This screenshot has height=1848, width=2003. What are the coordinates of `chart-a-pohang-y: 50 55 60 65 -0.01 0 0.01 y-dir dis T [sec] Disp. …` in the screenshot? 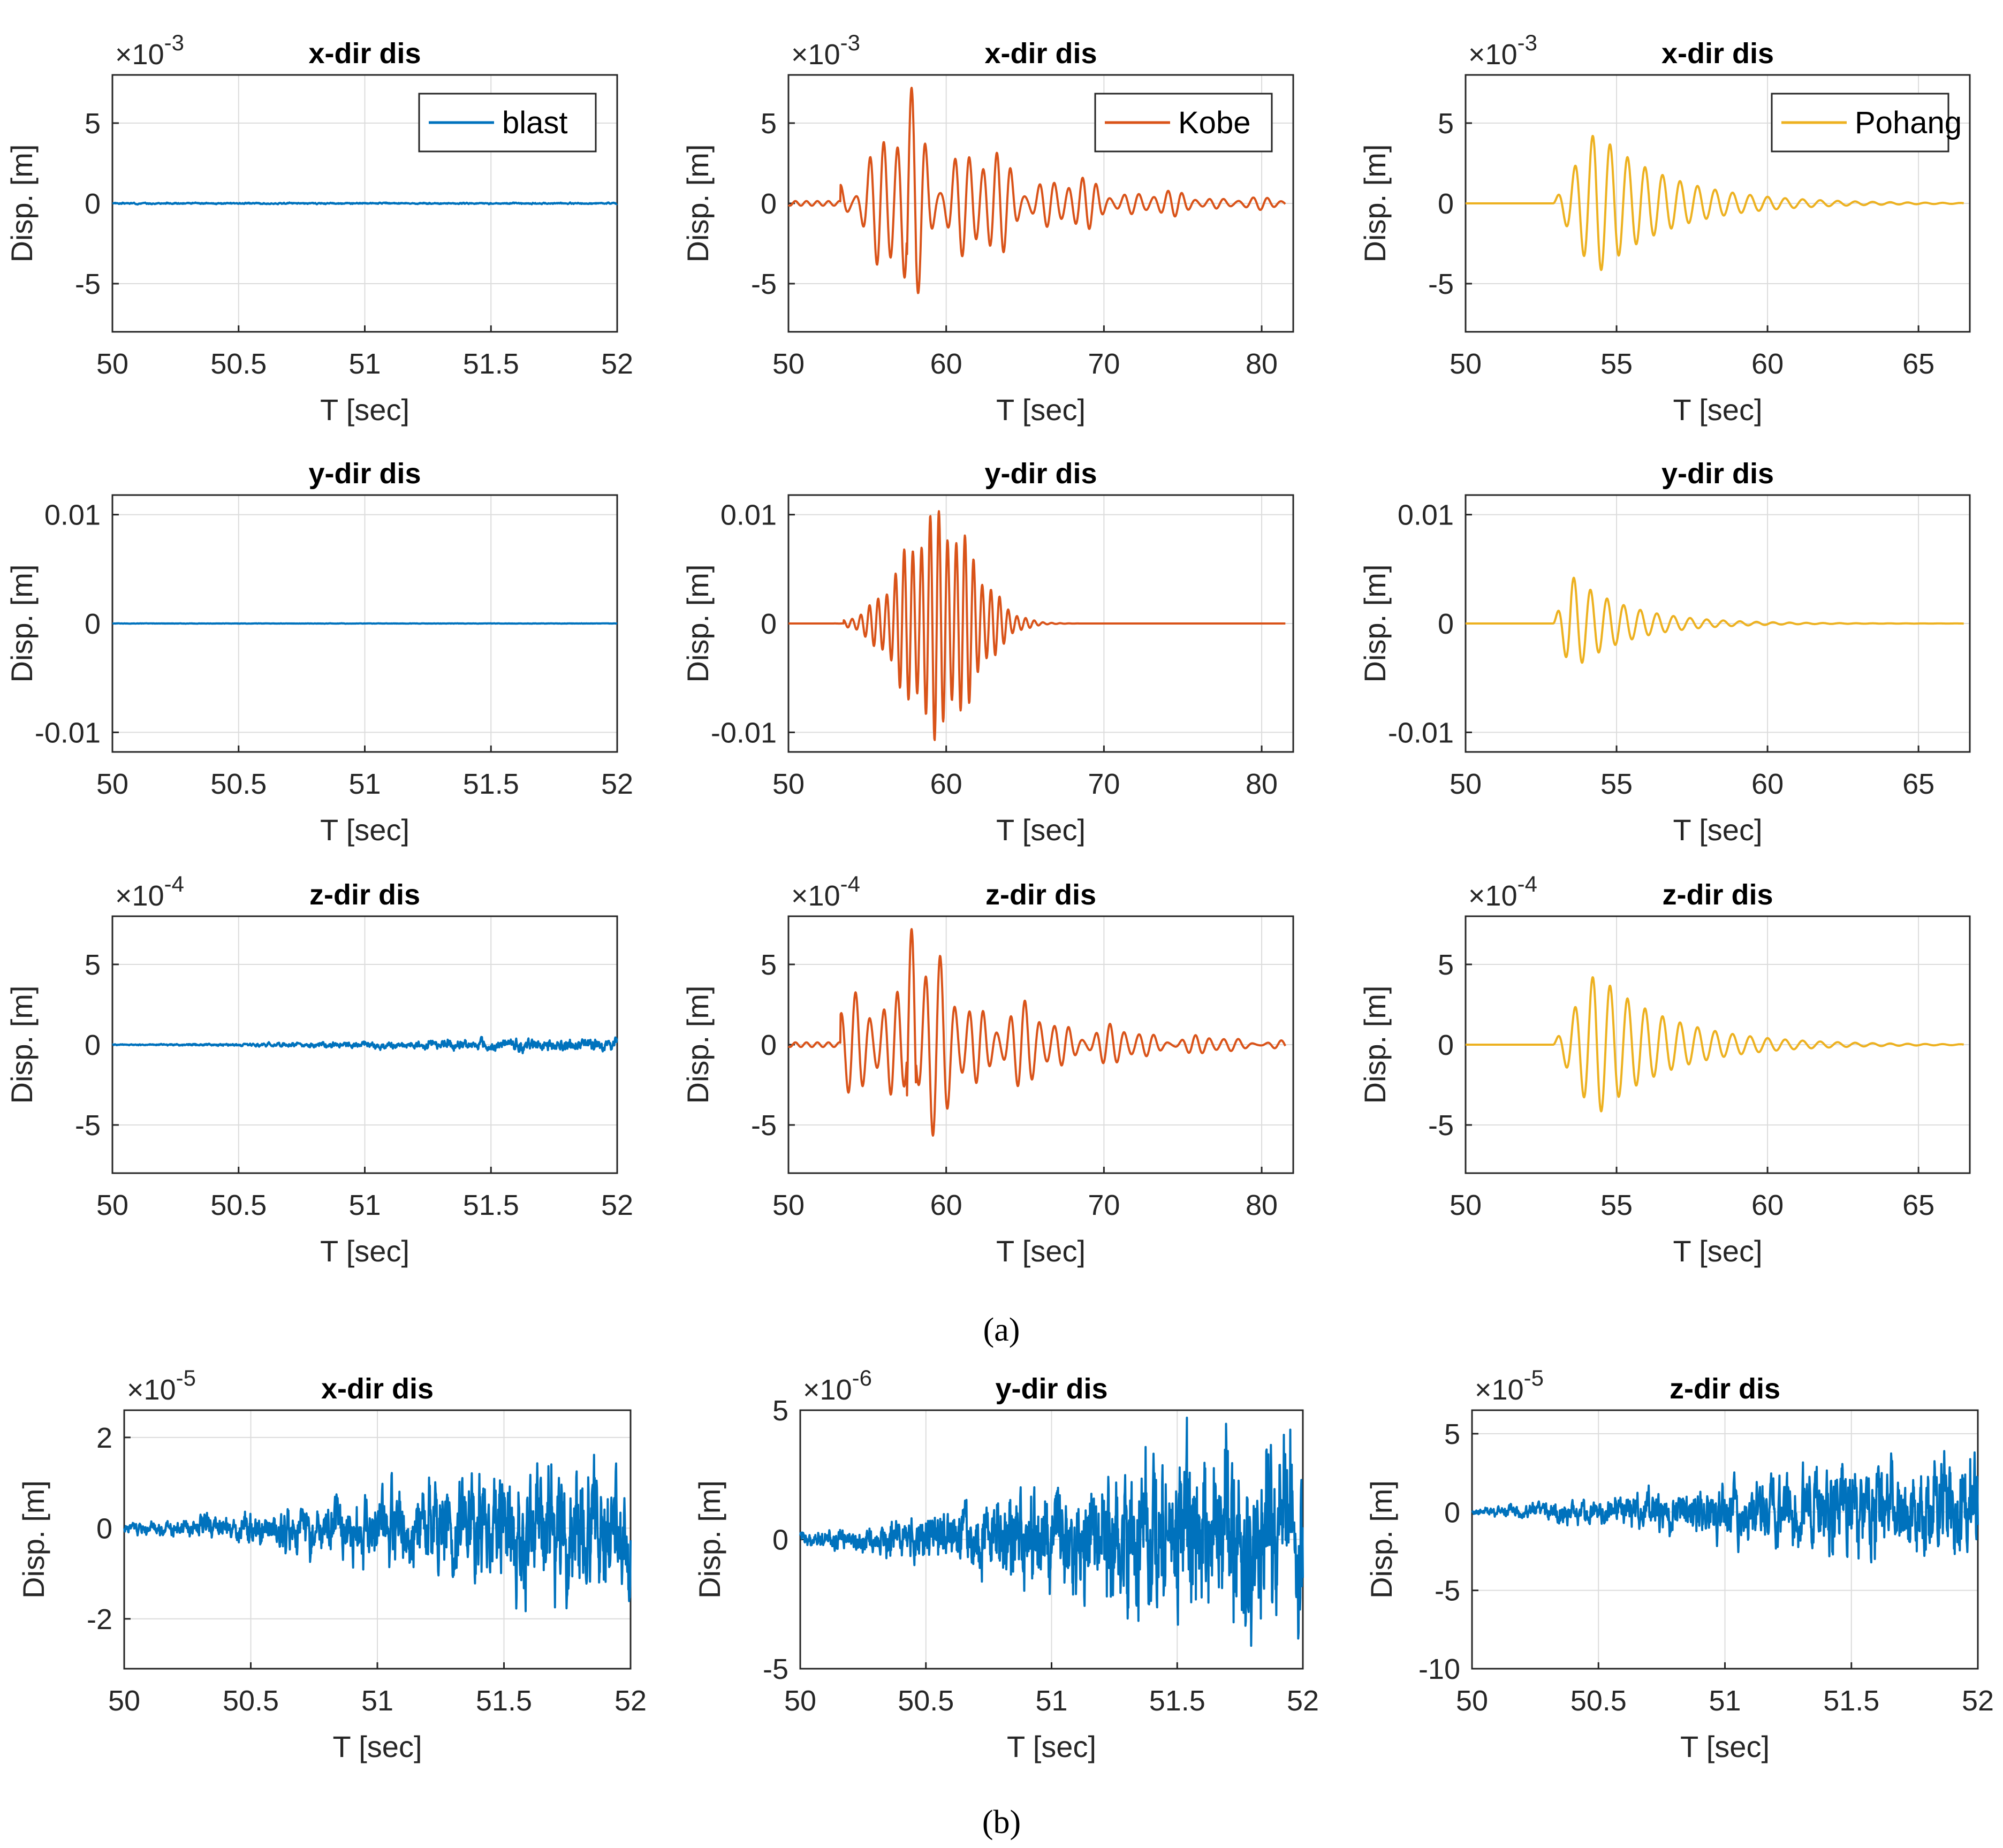 It's located at (1664, 652).